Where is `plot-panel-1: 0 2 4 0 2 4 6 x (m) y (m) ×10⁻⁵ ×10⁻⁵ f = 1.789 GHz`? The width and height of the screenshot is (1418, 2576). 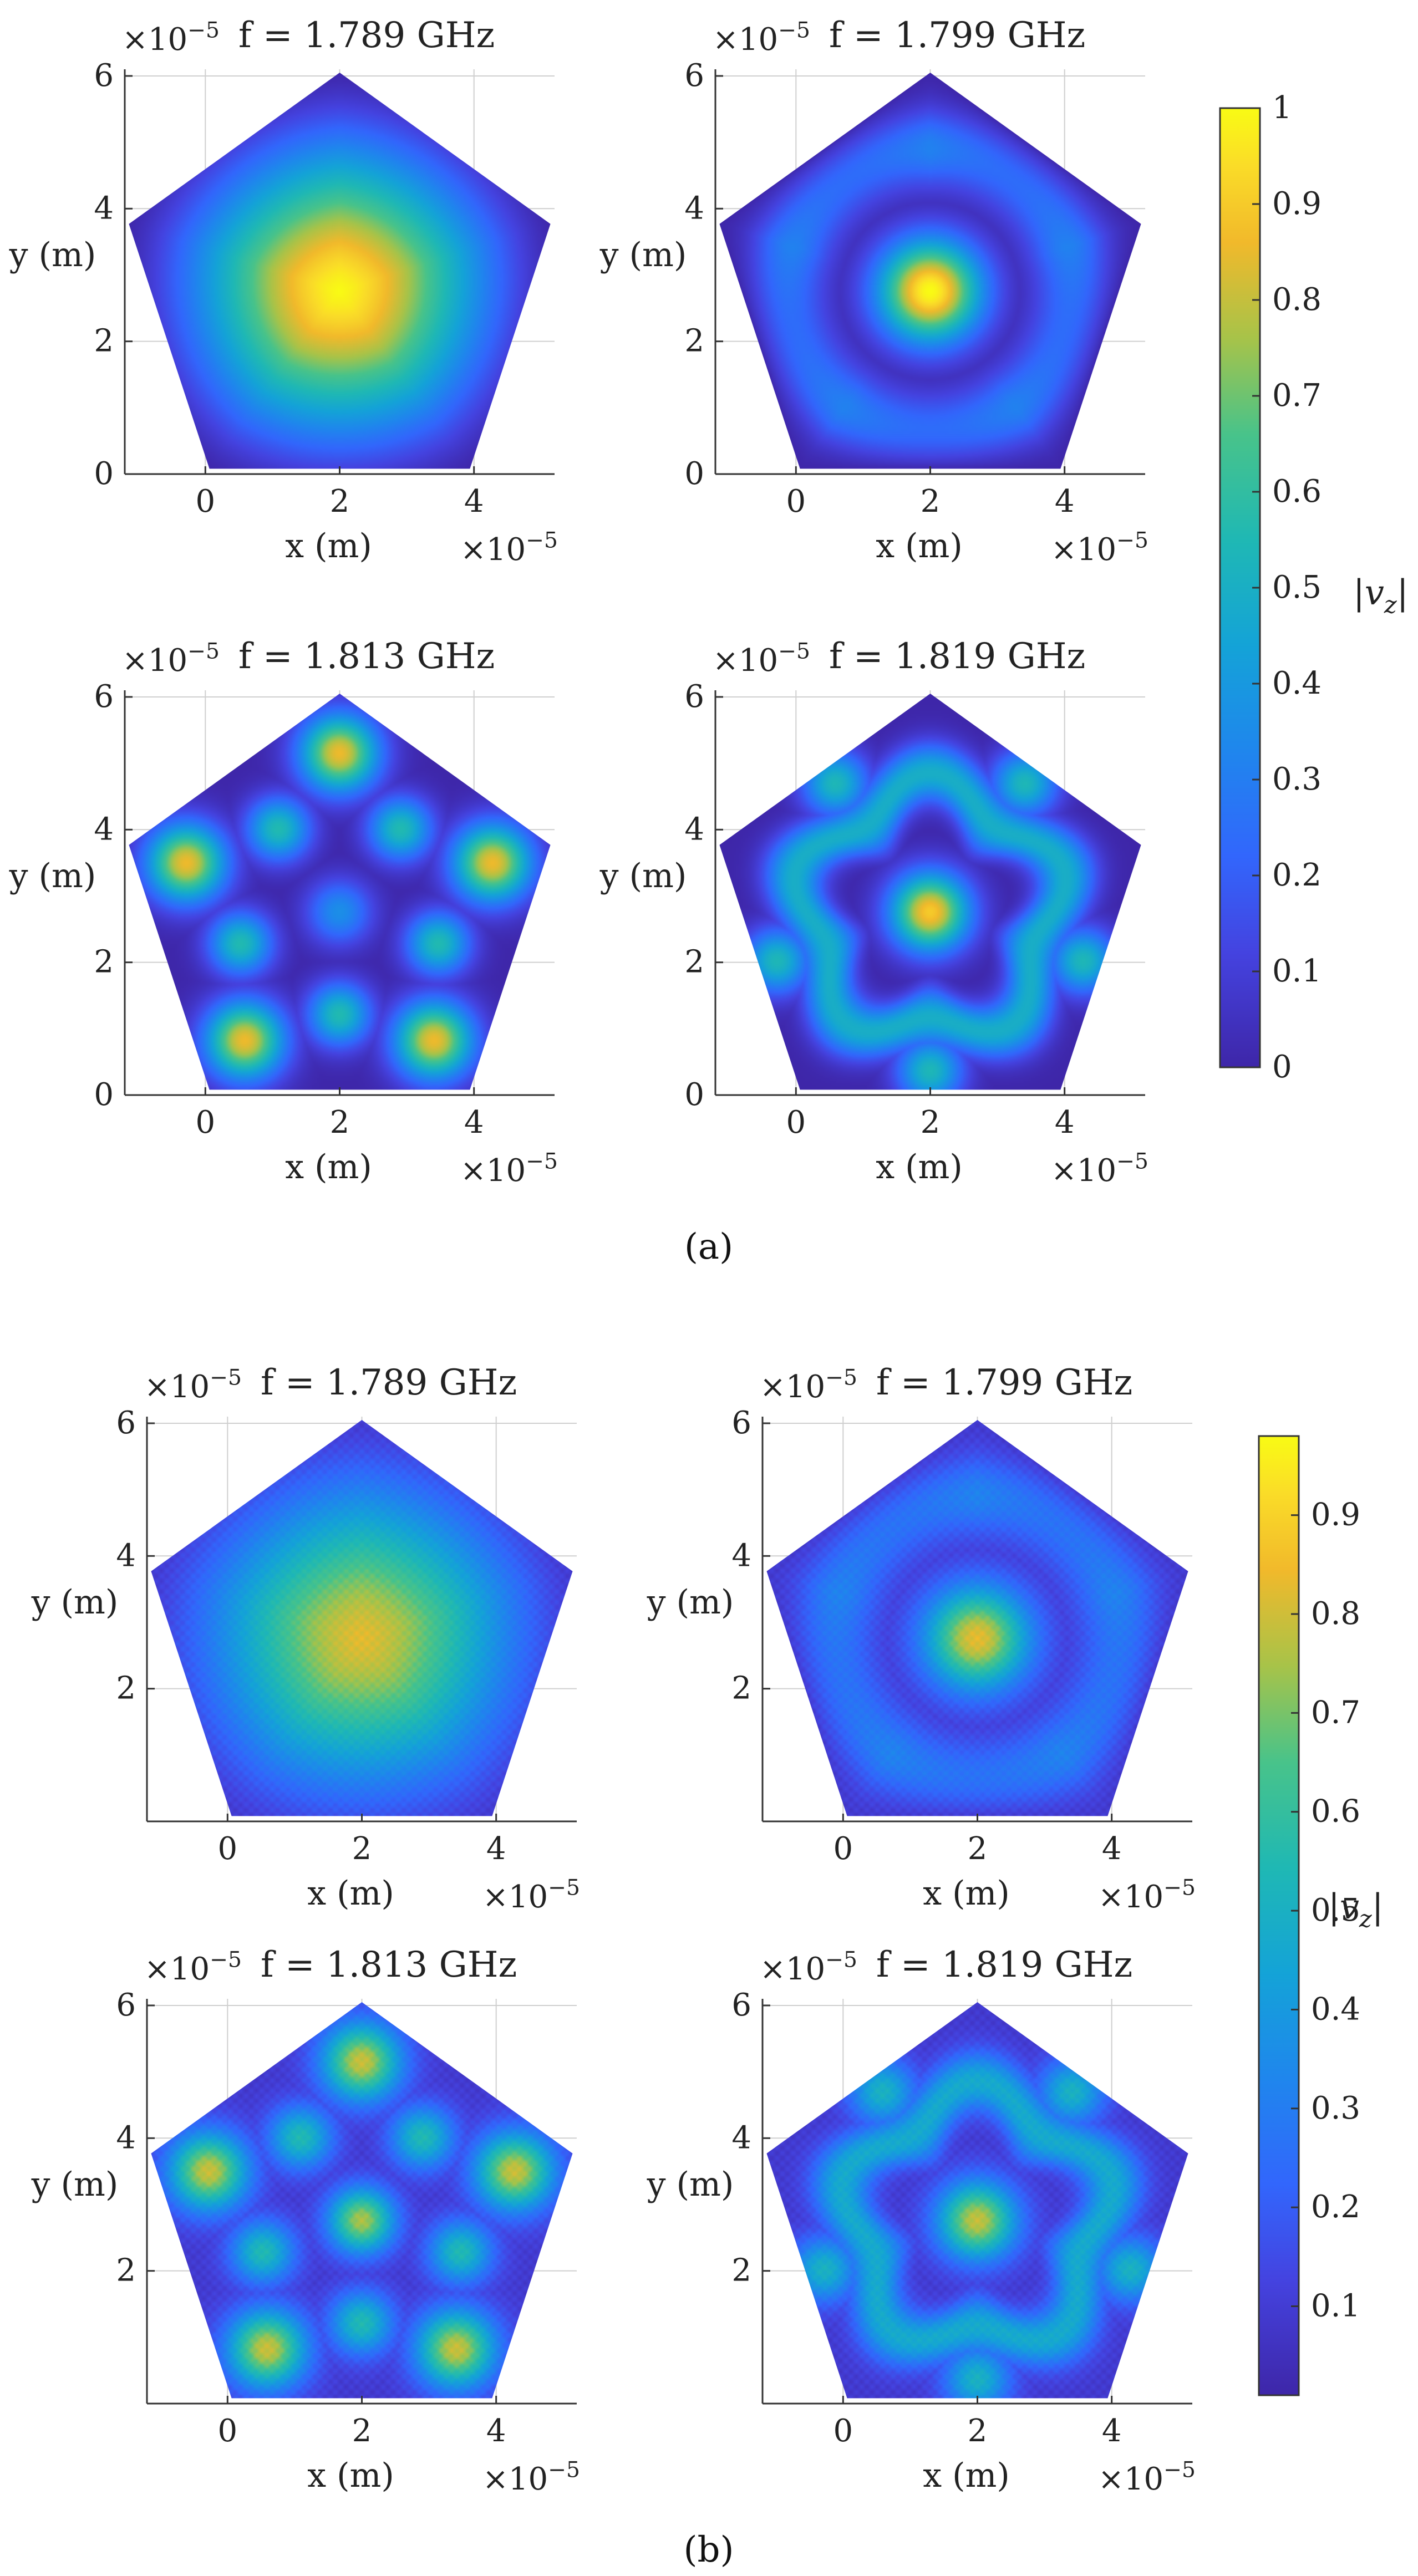 plot-panel-1: 0 2 4 0 2 4 6 x (m) y (m) ×10⁻⁵ ×10⁻⁵ f = 1.789 GHz is located at coordinates (283, 292).